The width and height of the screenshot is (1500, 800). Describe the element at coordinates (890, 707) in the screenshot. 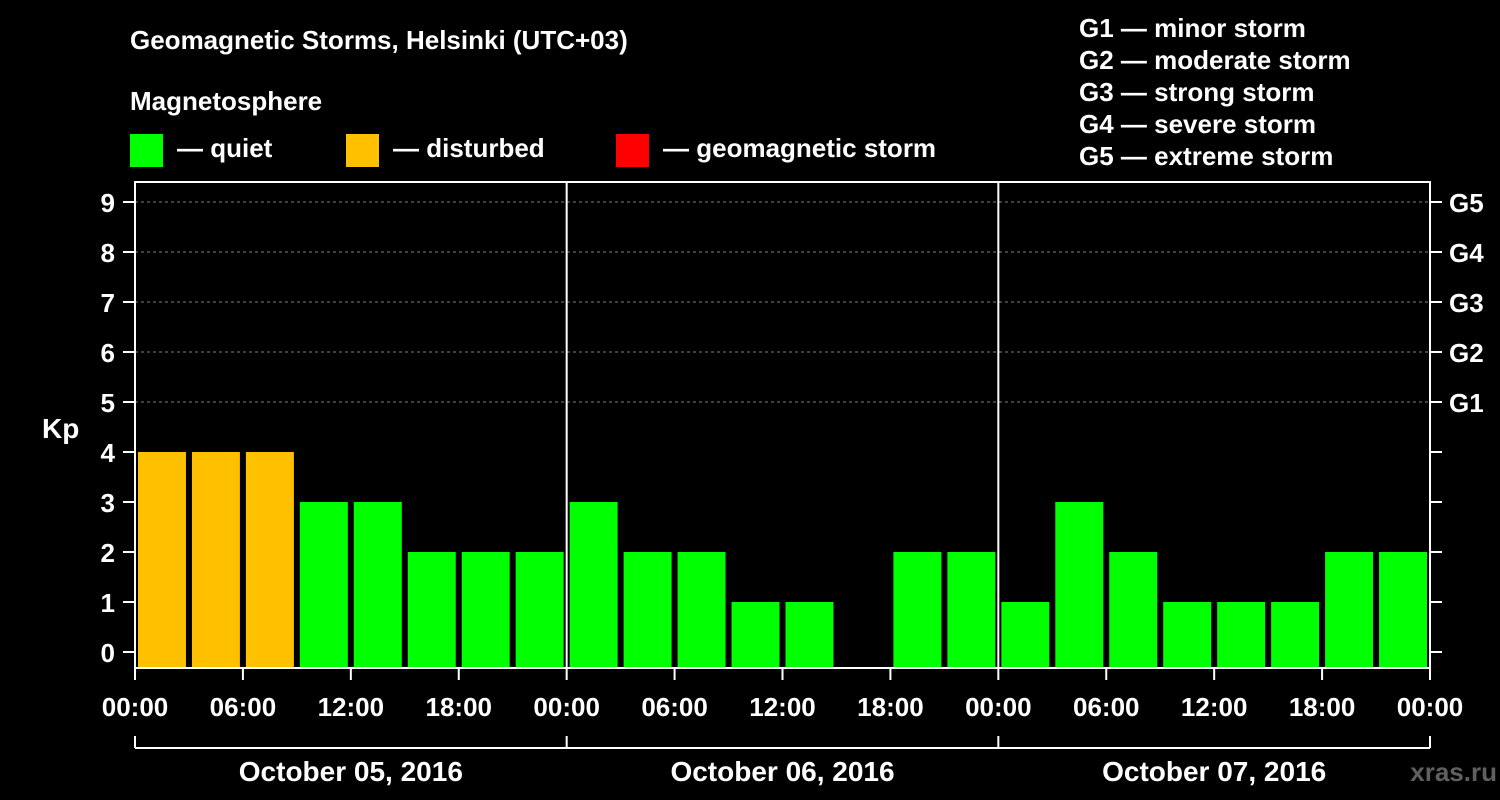

I see `x-tick-label-7: 18:00` at that location.